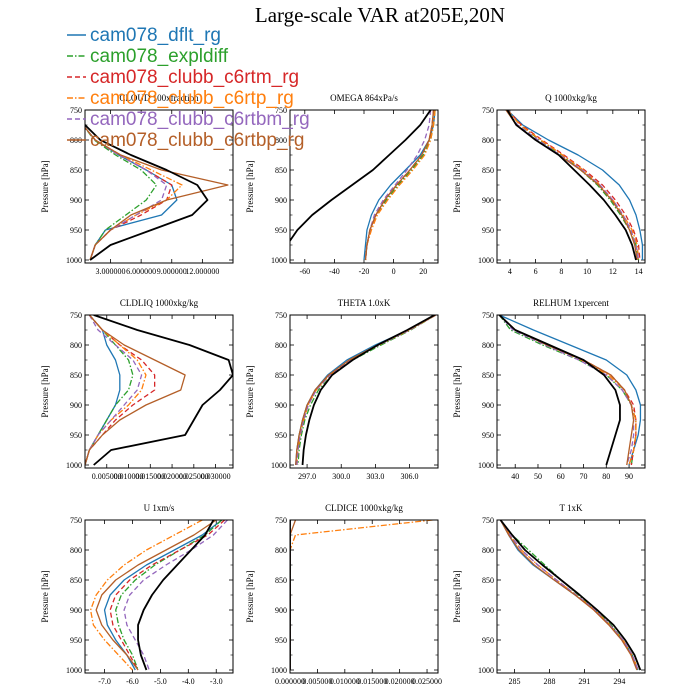 The width and height of the screenshot is (700, 700). Describe the element at coordinates (202, 271) in the screenshot. I see `x-tick-label: 12.000000` at that location.